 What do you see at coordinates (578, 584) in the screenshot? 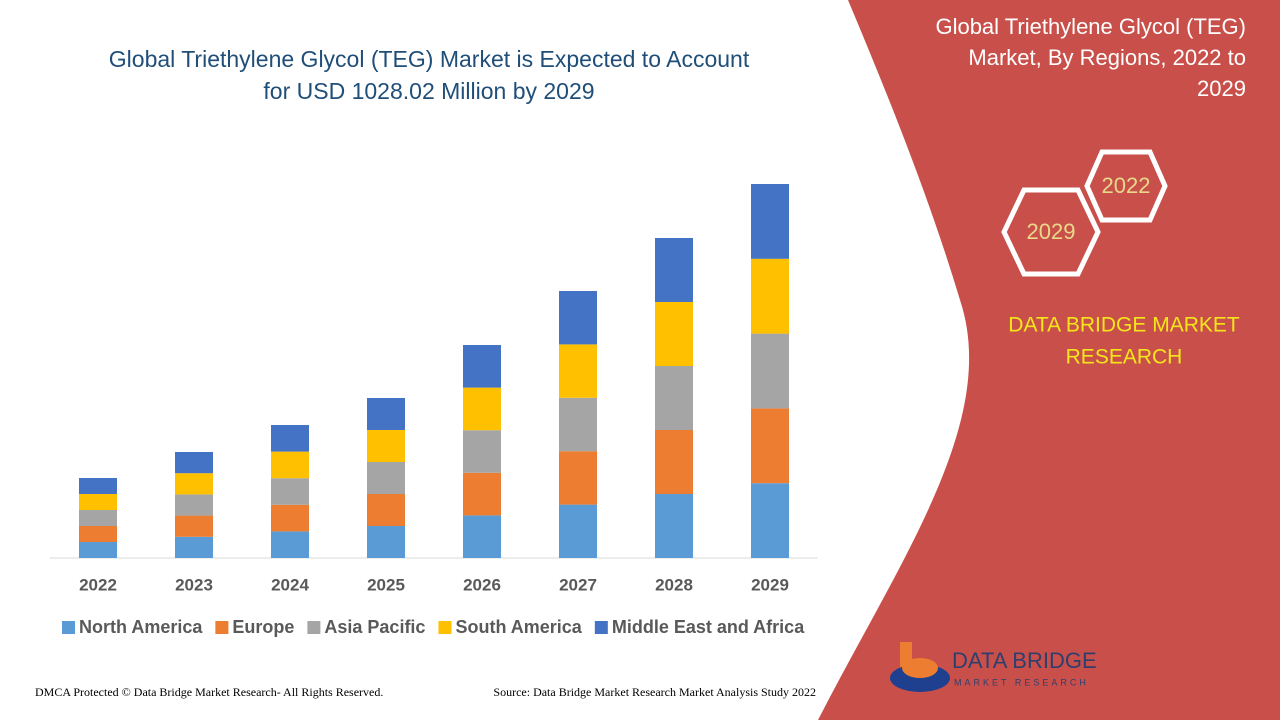
I see `x-tick-label: 2027` at bounding box center [578, 584].